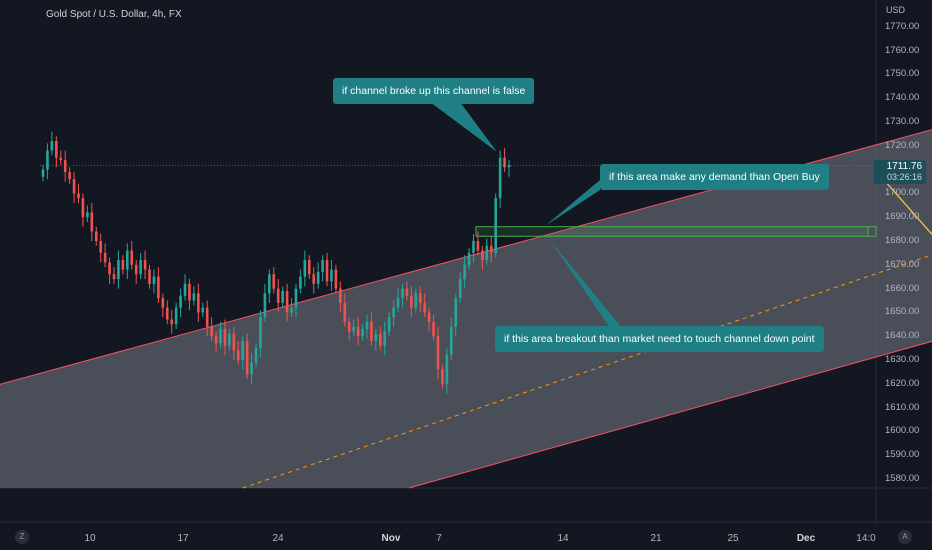  Describe the element at coordinates (572, 203) in the screenshot. I see `annotation-right-pointer` at that location.